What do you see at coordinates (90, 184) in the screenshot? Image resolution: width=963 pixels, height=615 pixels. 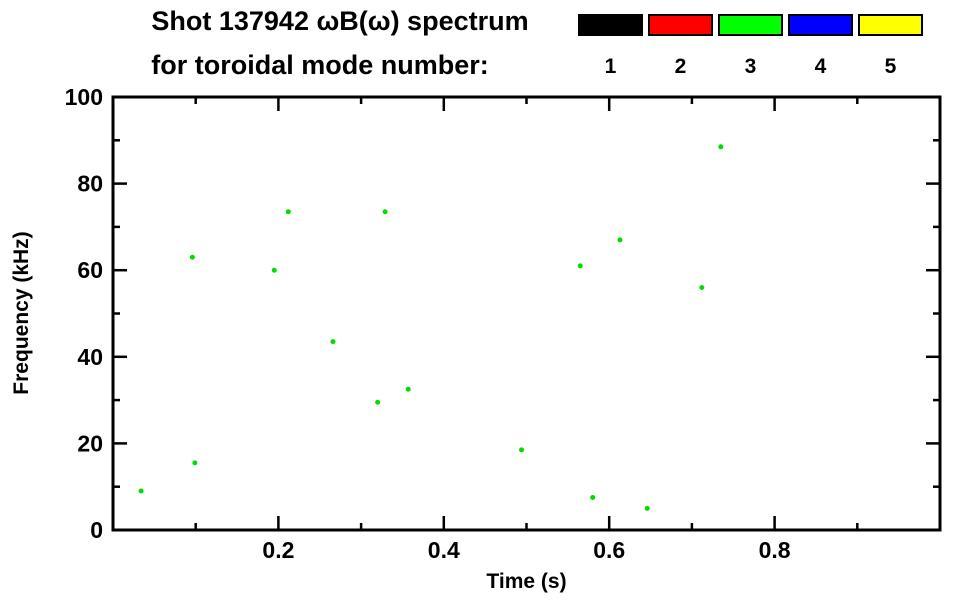 I see `svg-text: 80` at bounding box center [90, 184].